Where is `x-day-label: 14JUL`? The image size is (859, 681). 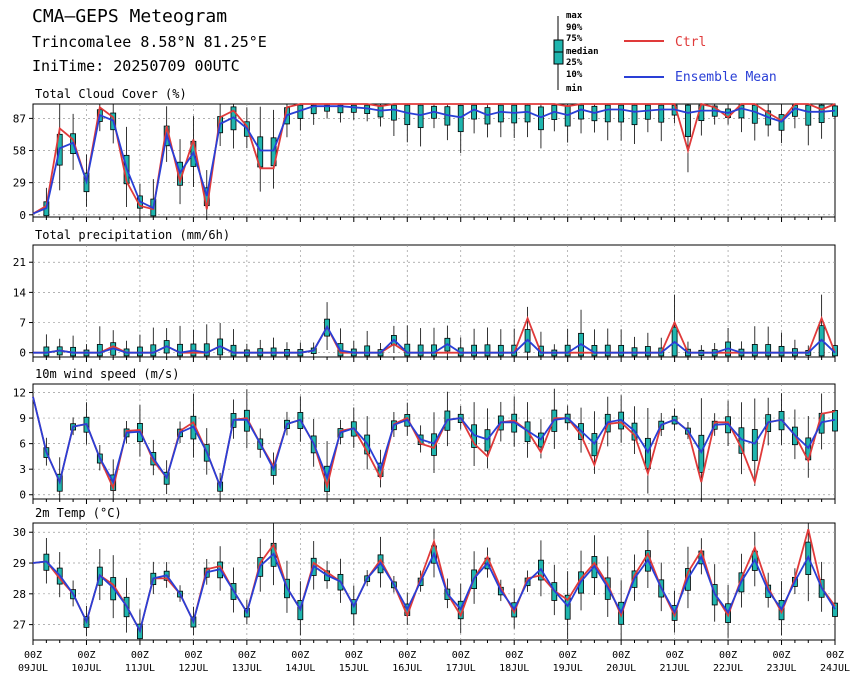 x-day-label: 14JUL is located at coordinates (300, 668).